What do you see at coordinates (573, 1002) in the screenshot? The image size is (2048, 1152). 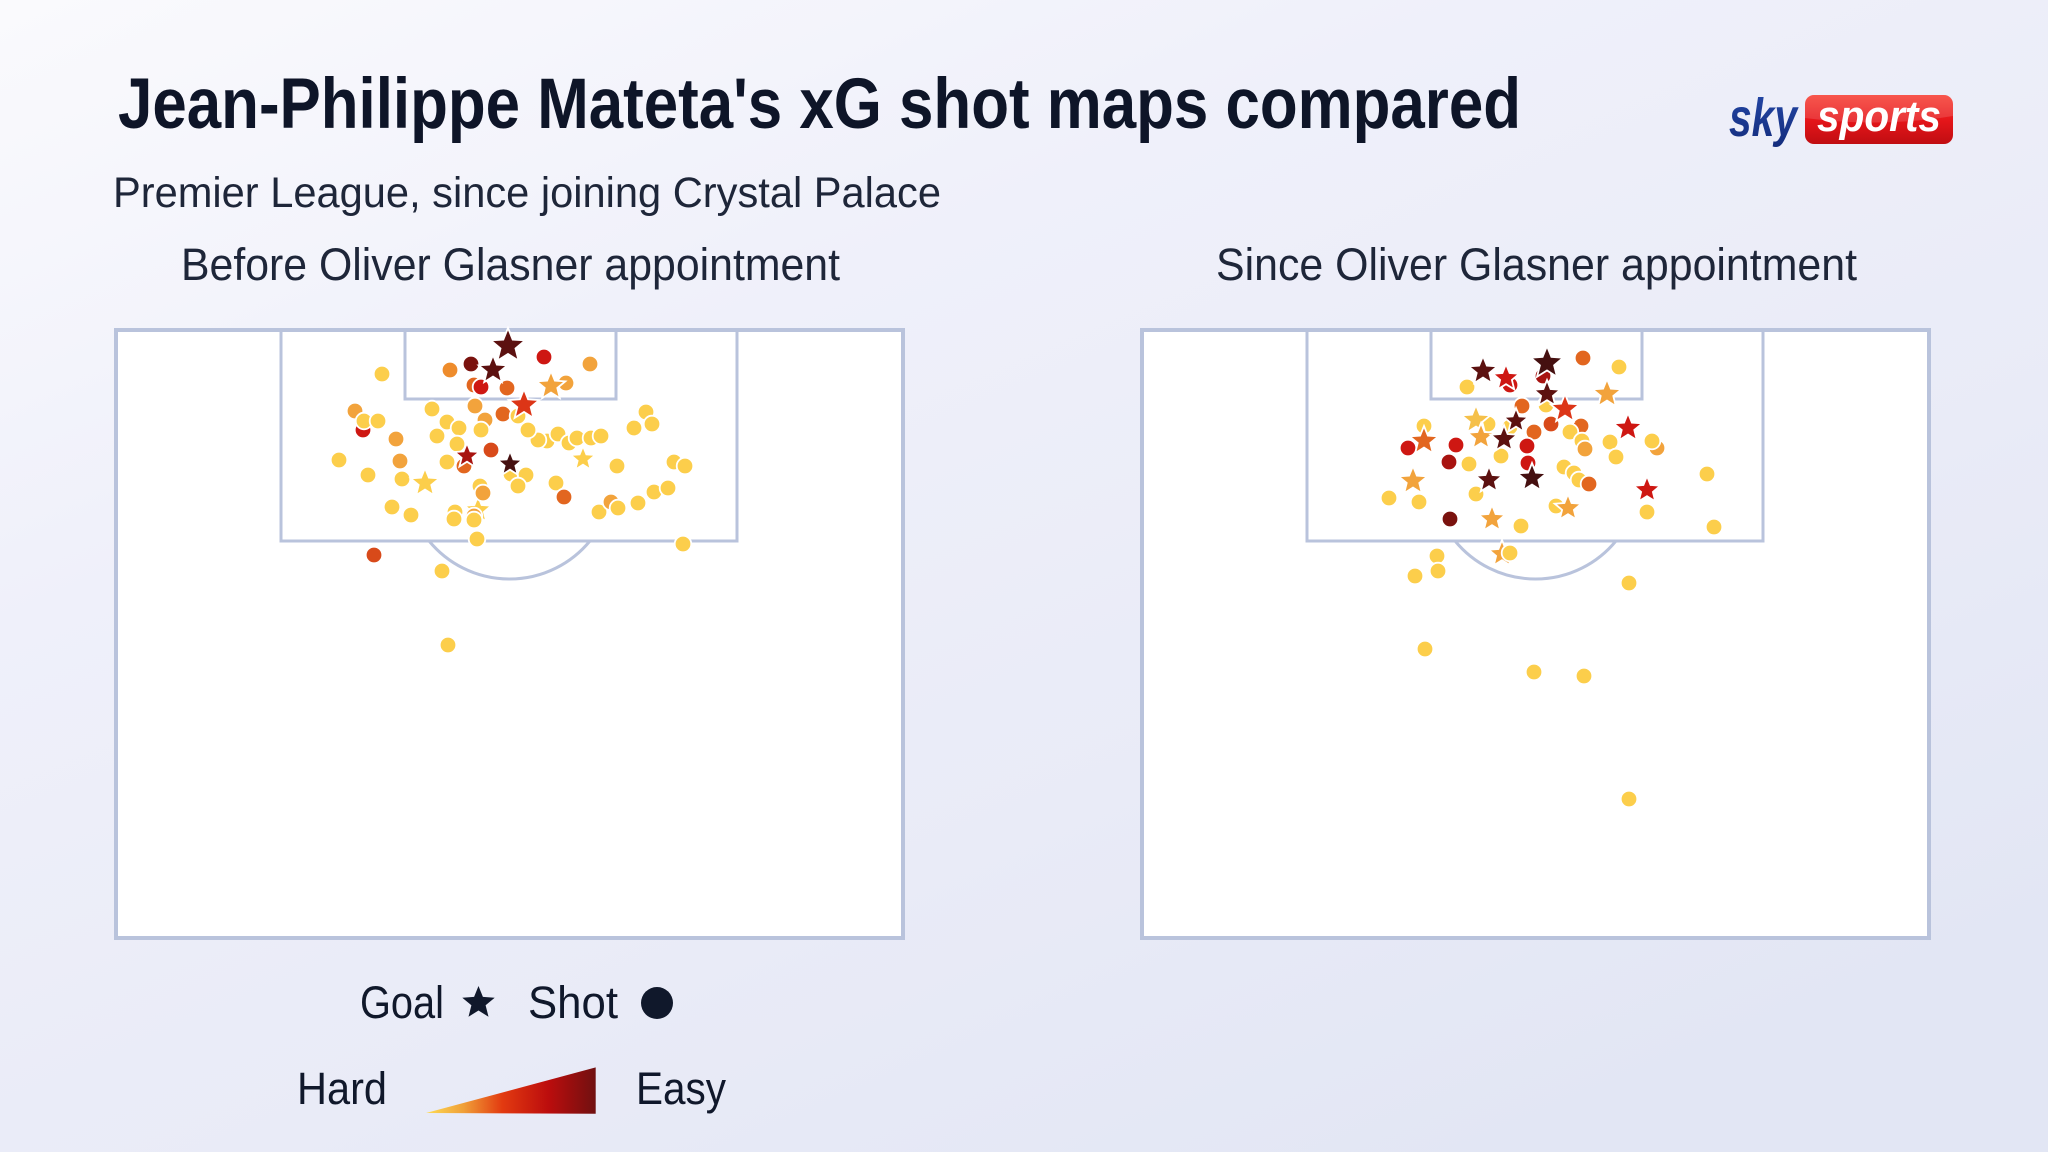 I see `svg-text: Shot` at bounding box center [573, 1002].